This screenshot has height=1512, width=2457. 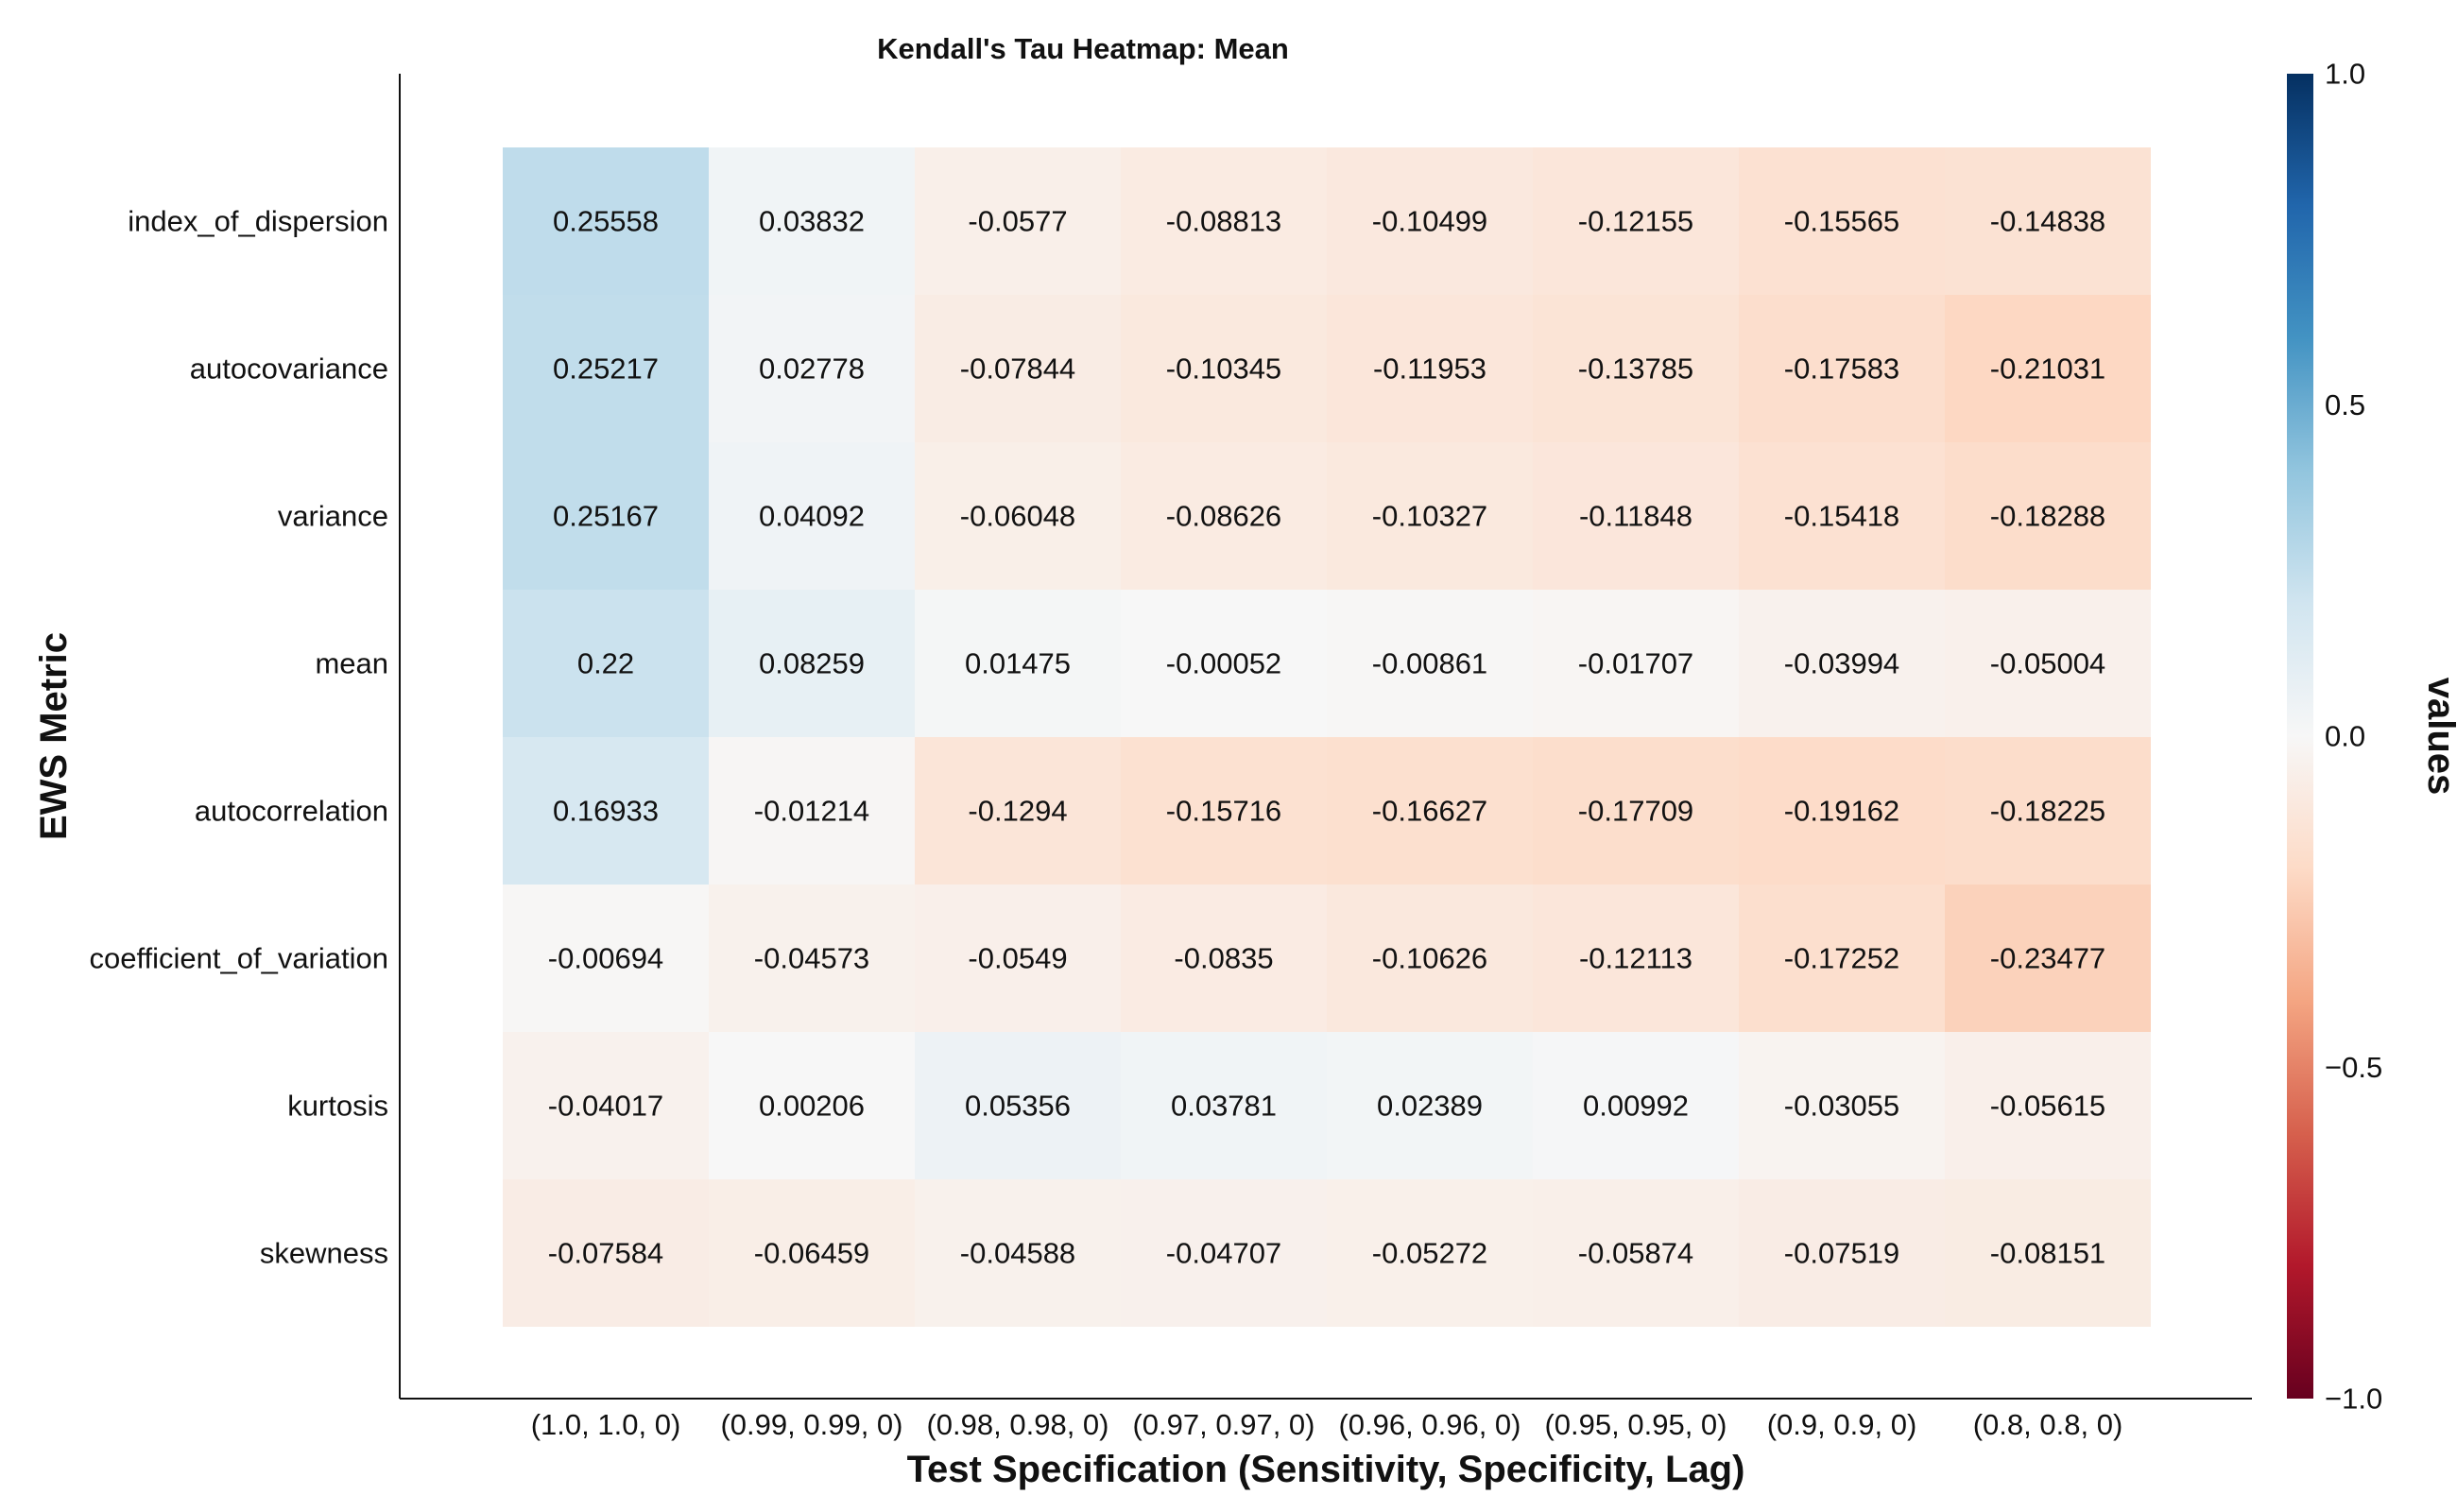 I want to click on cell-value-label: -0.04588, so click(x=1017, y=1253).